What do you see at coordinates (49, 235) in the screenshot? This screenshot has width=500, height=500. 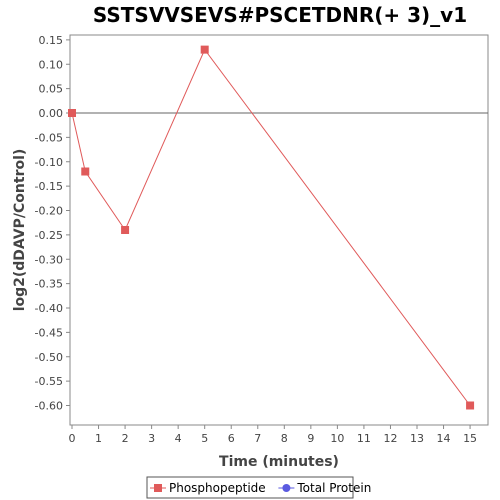 I see `y-tick-label: -0.25` at bounding box center [49, 235].